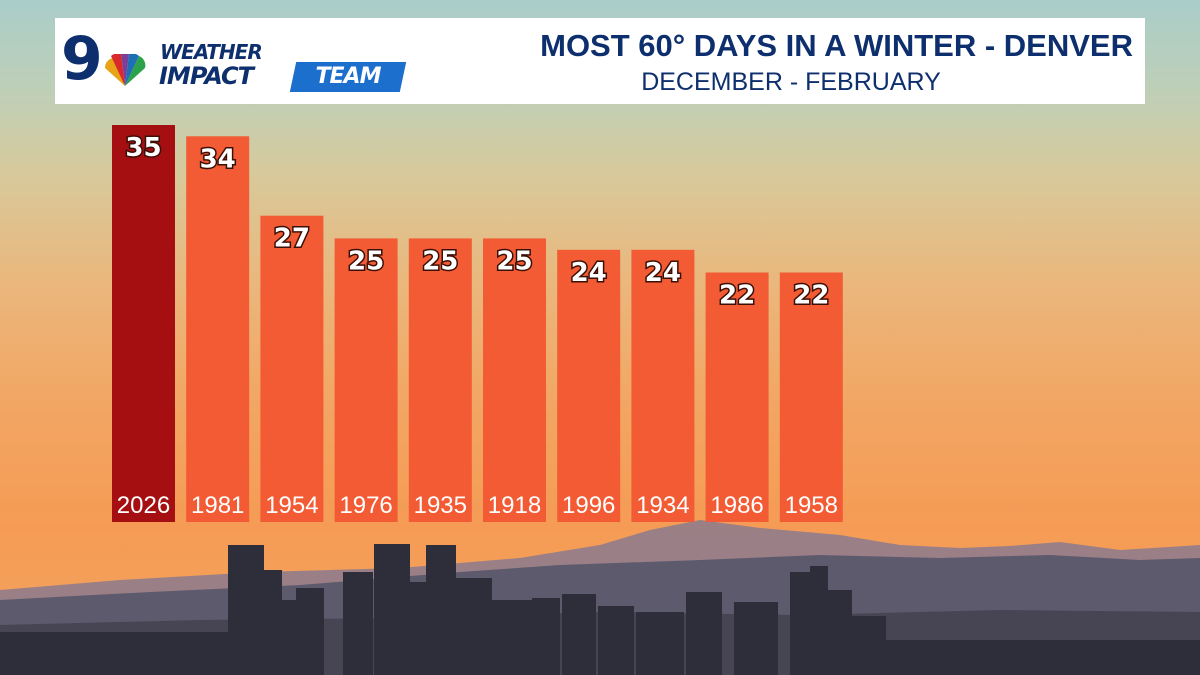 This screenshot has height=675, width=1200. I want to click on bar-2026, so click(143, 323).